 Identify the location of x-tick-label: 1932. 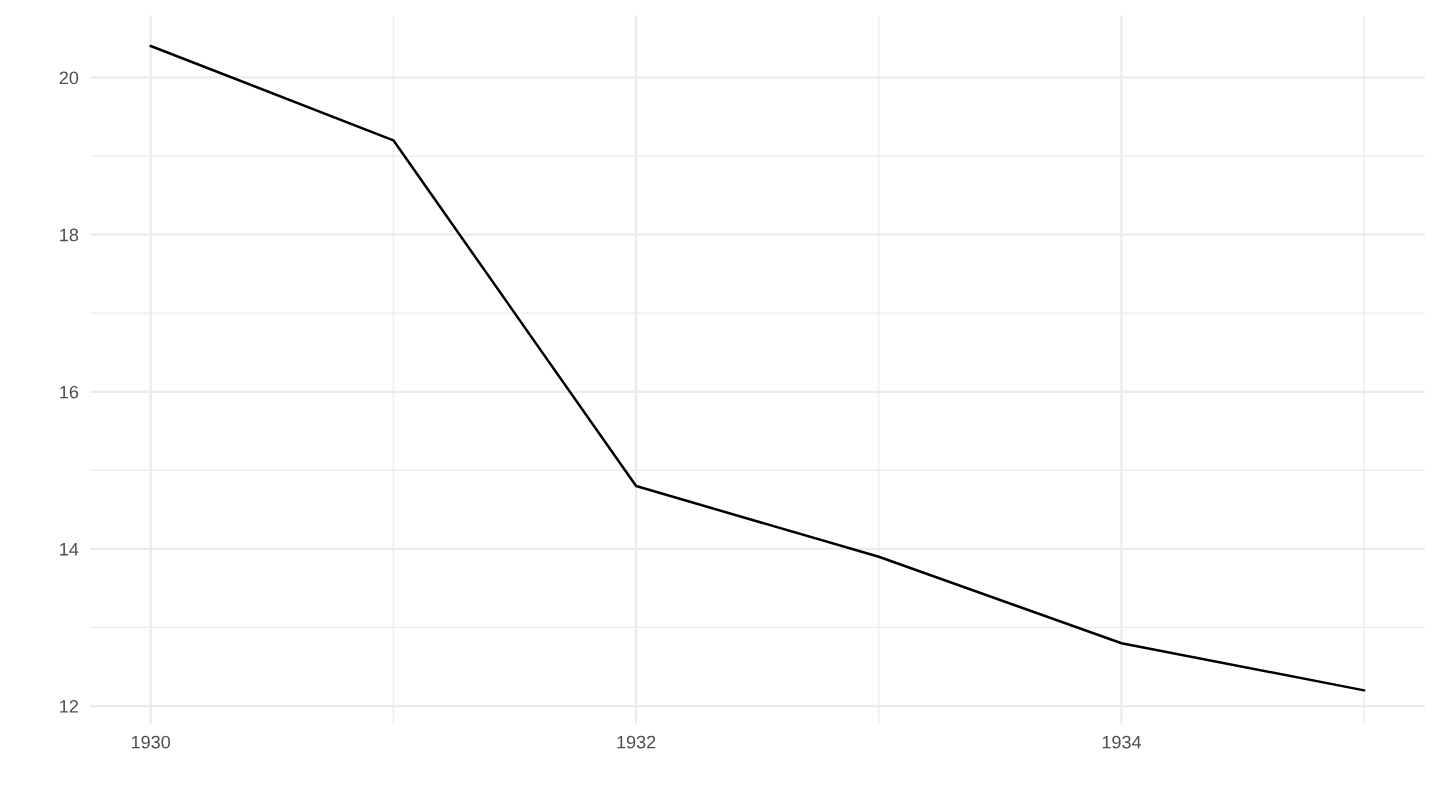
(636, 742).